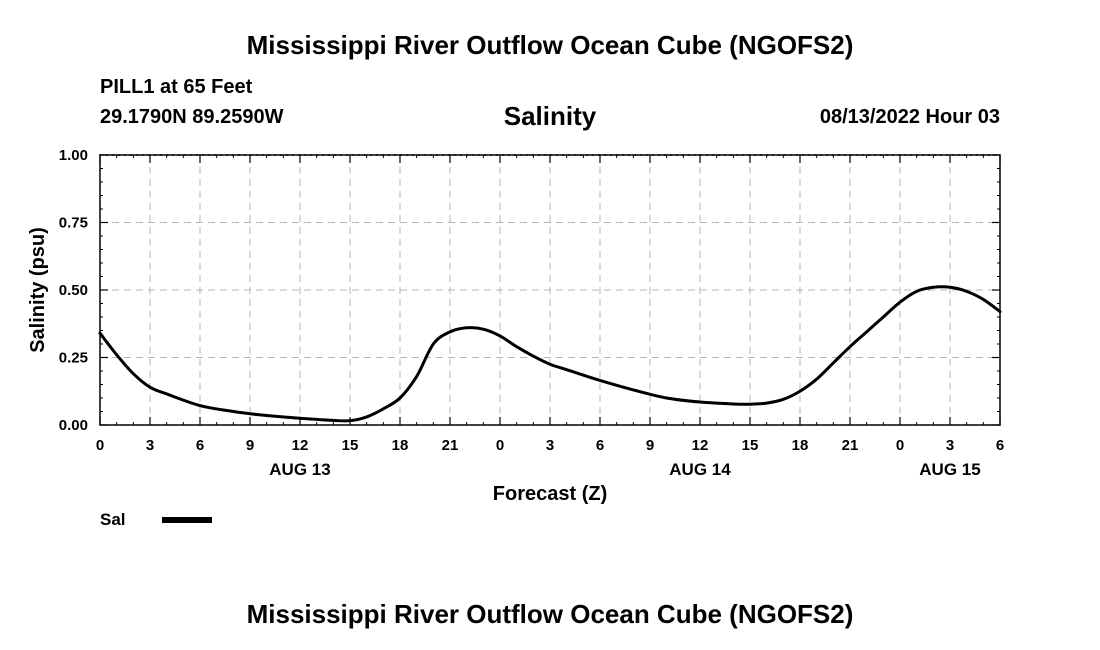  Describe the element at coordinates (73, 425) in the screenshot. I see `y-tick-label: 0.00` at that location.